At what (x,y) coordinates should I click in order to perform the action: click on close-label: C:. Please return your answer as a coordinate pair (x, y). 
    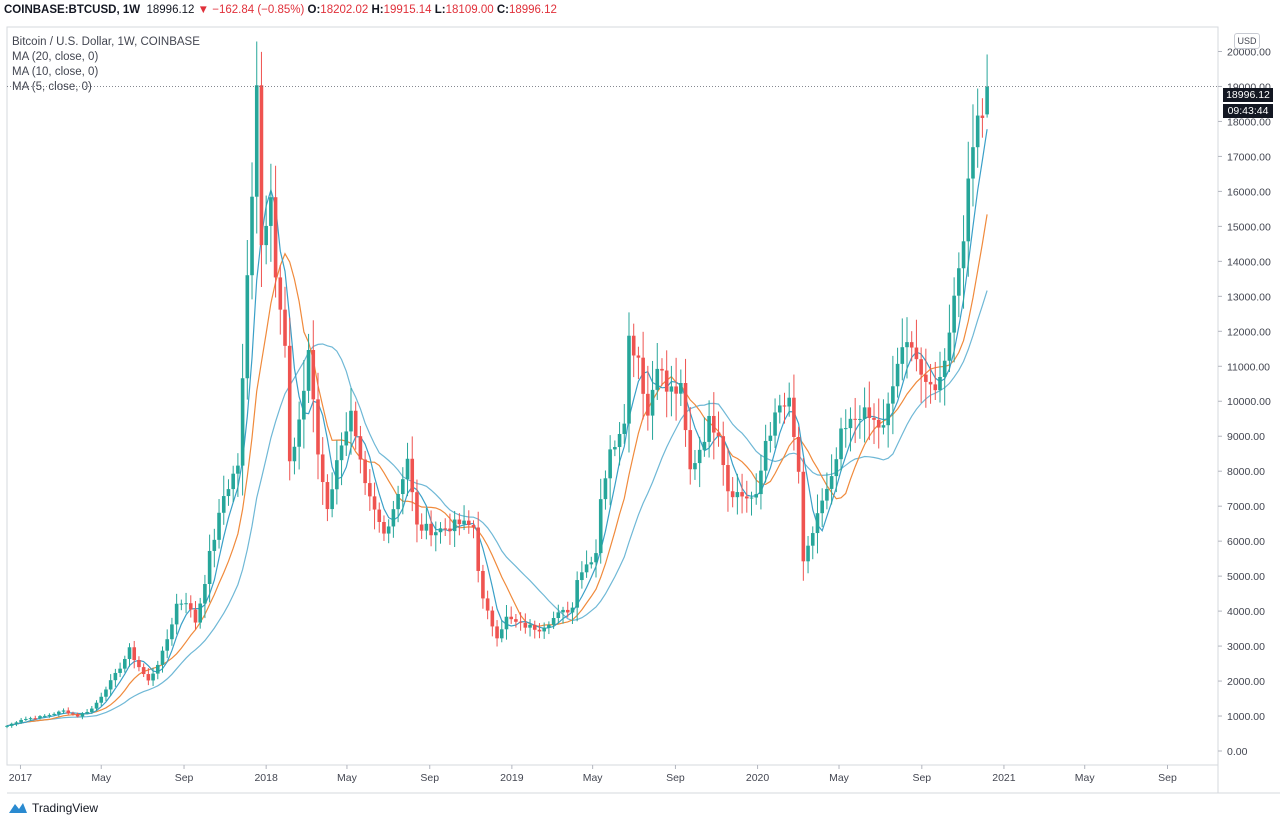
    Looking at the image, I should click on (502, 10).